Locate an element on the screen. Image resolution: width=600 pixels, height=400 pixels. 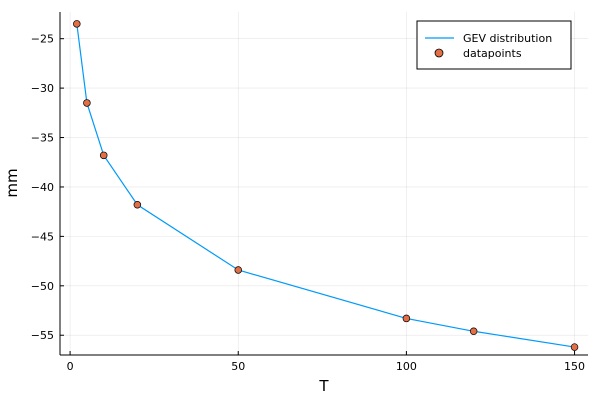
y-ticks: −55 −50 −45 −40 −35 −30 −25 is located at coordinates (47, 187).